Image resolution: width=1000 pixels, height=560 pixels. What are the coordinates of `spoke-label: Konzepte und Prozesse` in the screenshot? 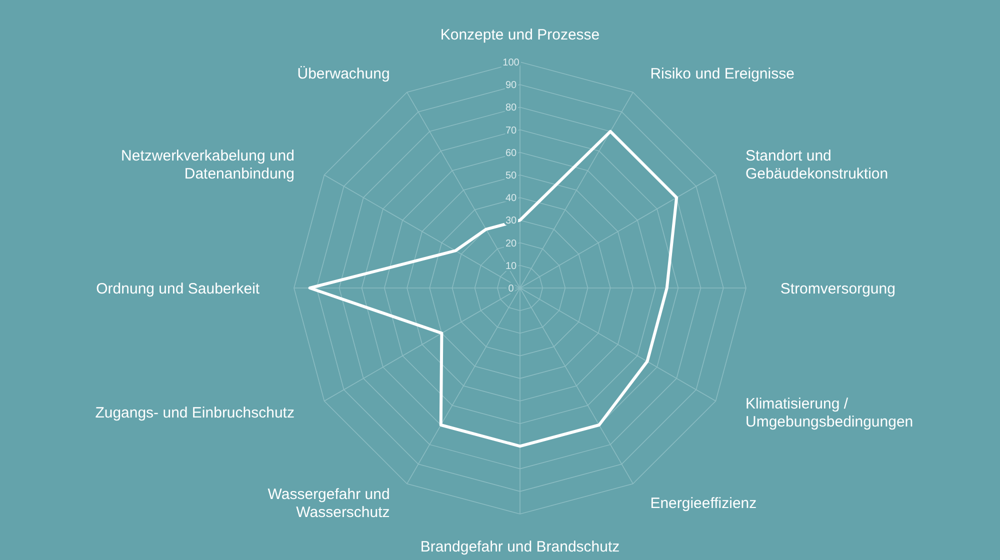 It's located at (520, 35).